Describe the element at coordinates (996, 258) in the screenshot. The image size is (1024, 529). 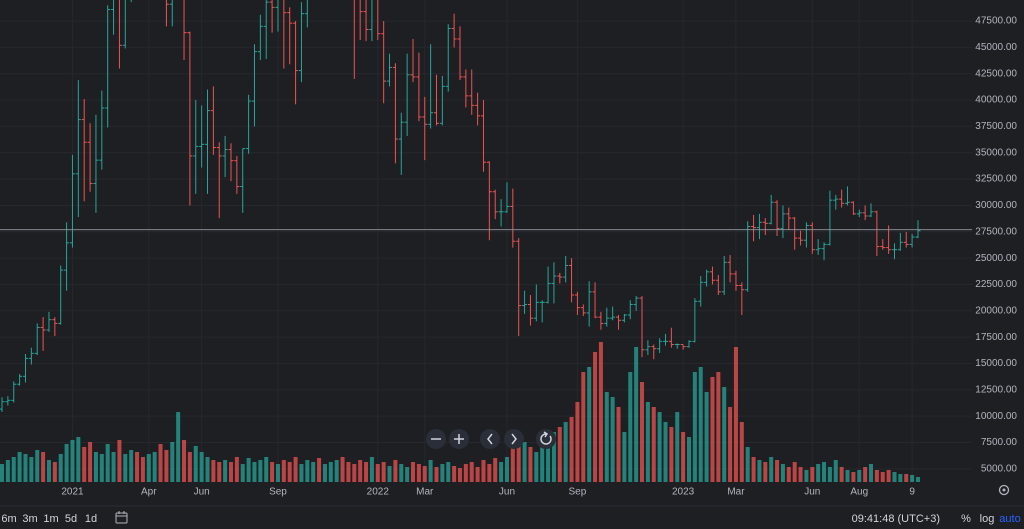
I see `y-tick-label: 25000.00` at that location.